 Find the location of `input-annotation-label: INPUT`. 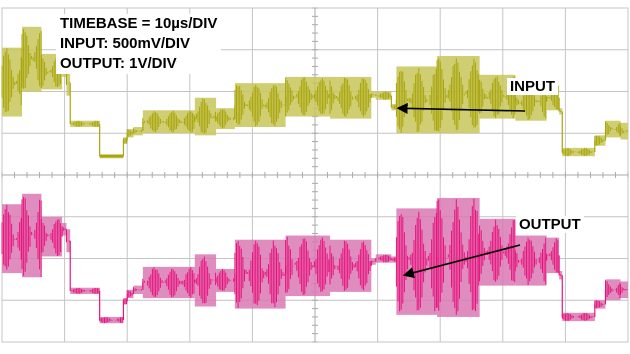

input-annotation-label: INPUT is located at coordinates (532, 86).